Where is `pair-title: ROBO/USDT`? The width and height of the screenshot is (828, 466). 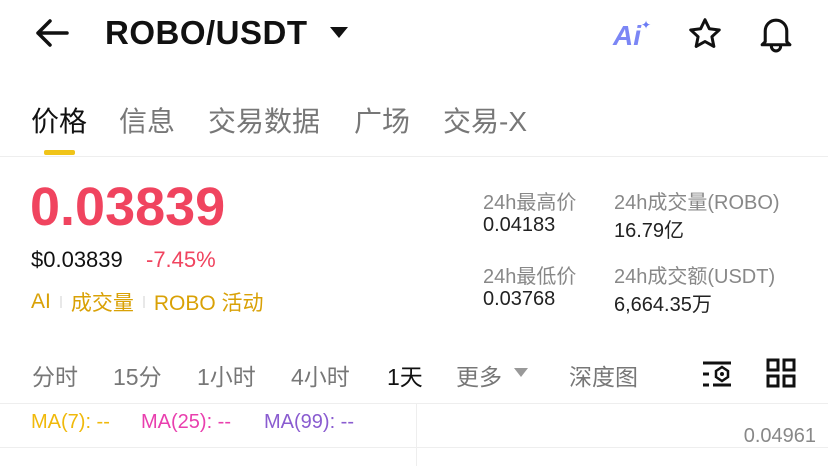 pair-title: ROBO/USDT is located at coordinates (206, 32).